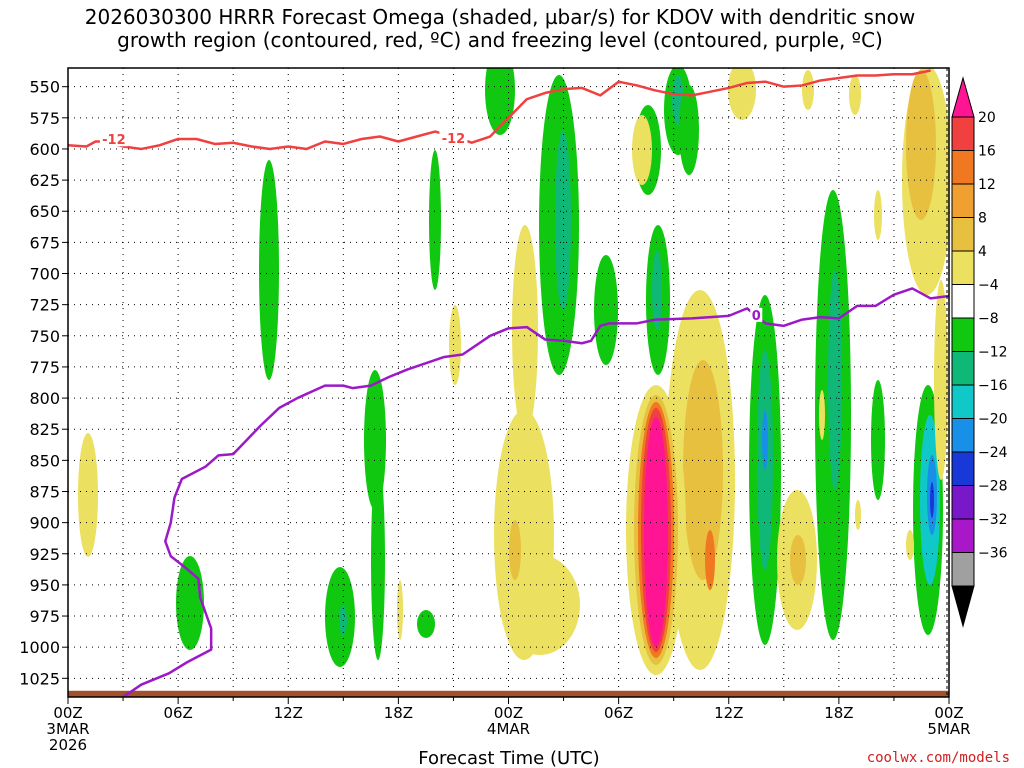 The height and width of the screenshot is (768, 1024). What do you see at coordinates (44, 211) in the screenshot?
I see `y-tick-label: 650` at bounding box center [44, 211].